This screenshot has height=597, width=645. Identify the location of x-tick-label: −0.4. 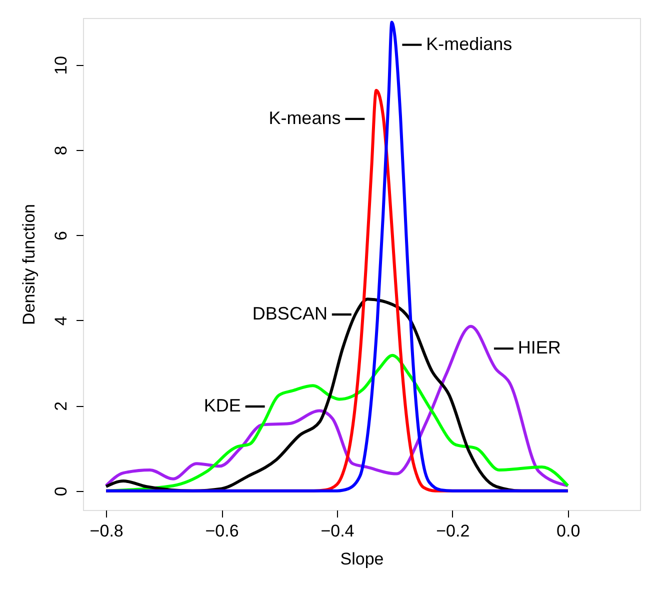
(337, 531).